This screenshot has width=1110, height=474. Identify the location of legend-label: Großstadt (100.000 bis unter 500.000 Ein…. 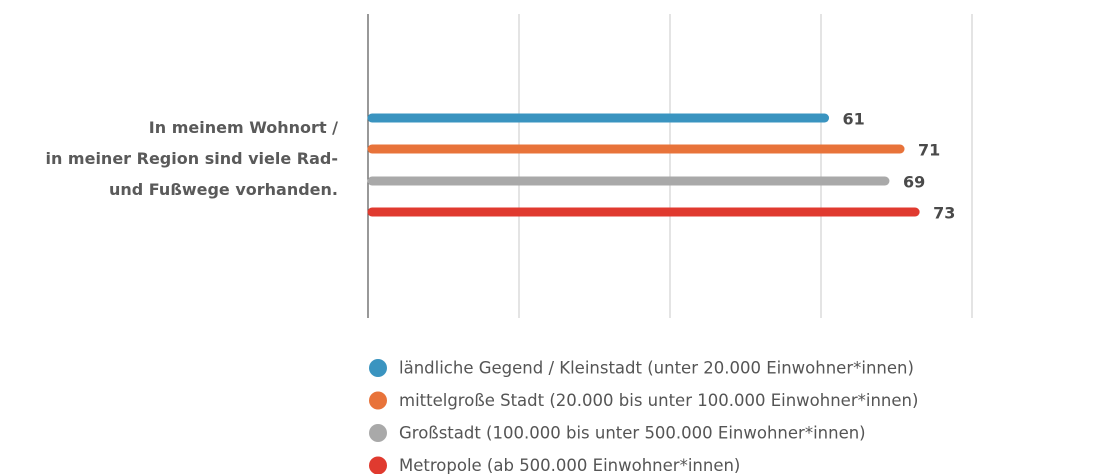
(632, 433).